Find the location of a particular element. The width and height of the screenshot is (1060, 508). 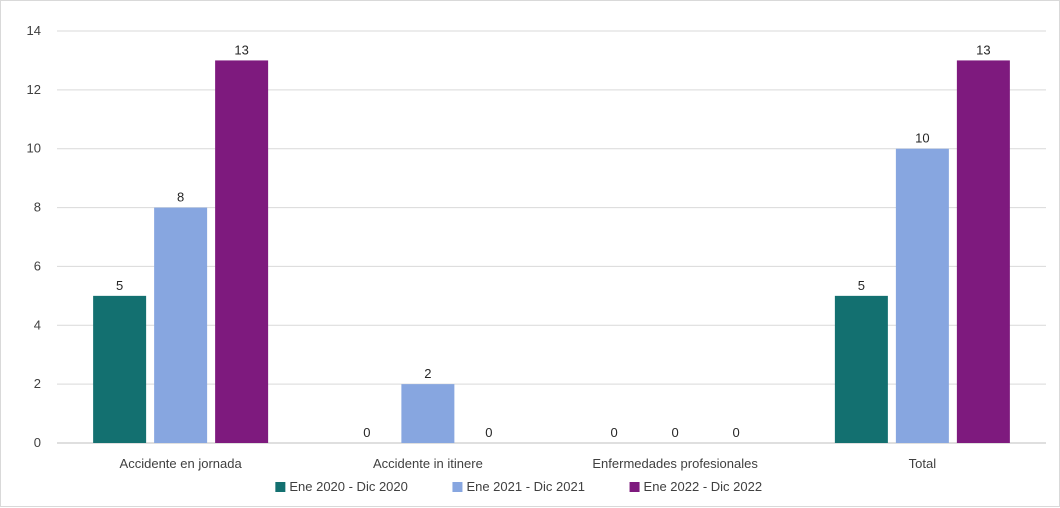

x-tick-label: Total is located at coordinates (923, 463).